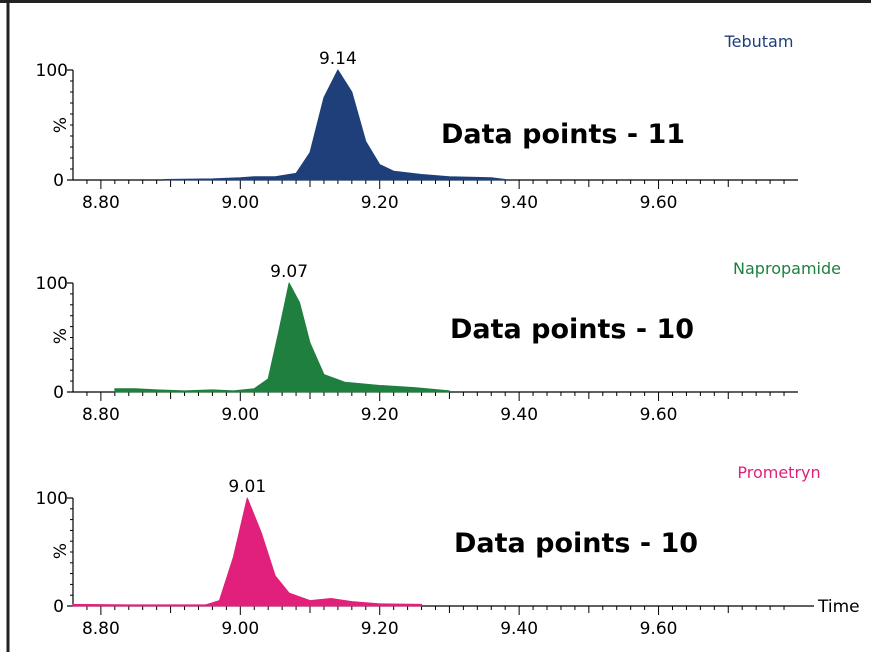 The width and height of the screenshot is (871, 652). Describe the element at coordinates (563, 134) in the screenshot. I see `data-points-annotation: Data points - 11` at that location.